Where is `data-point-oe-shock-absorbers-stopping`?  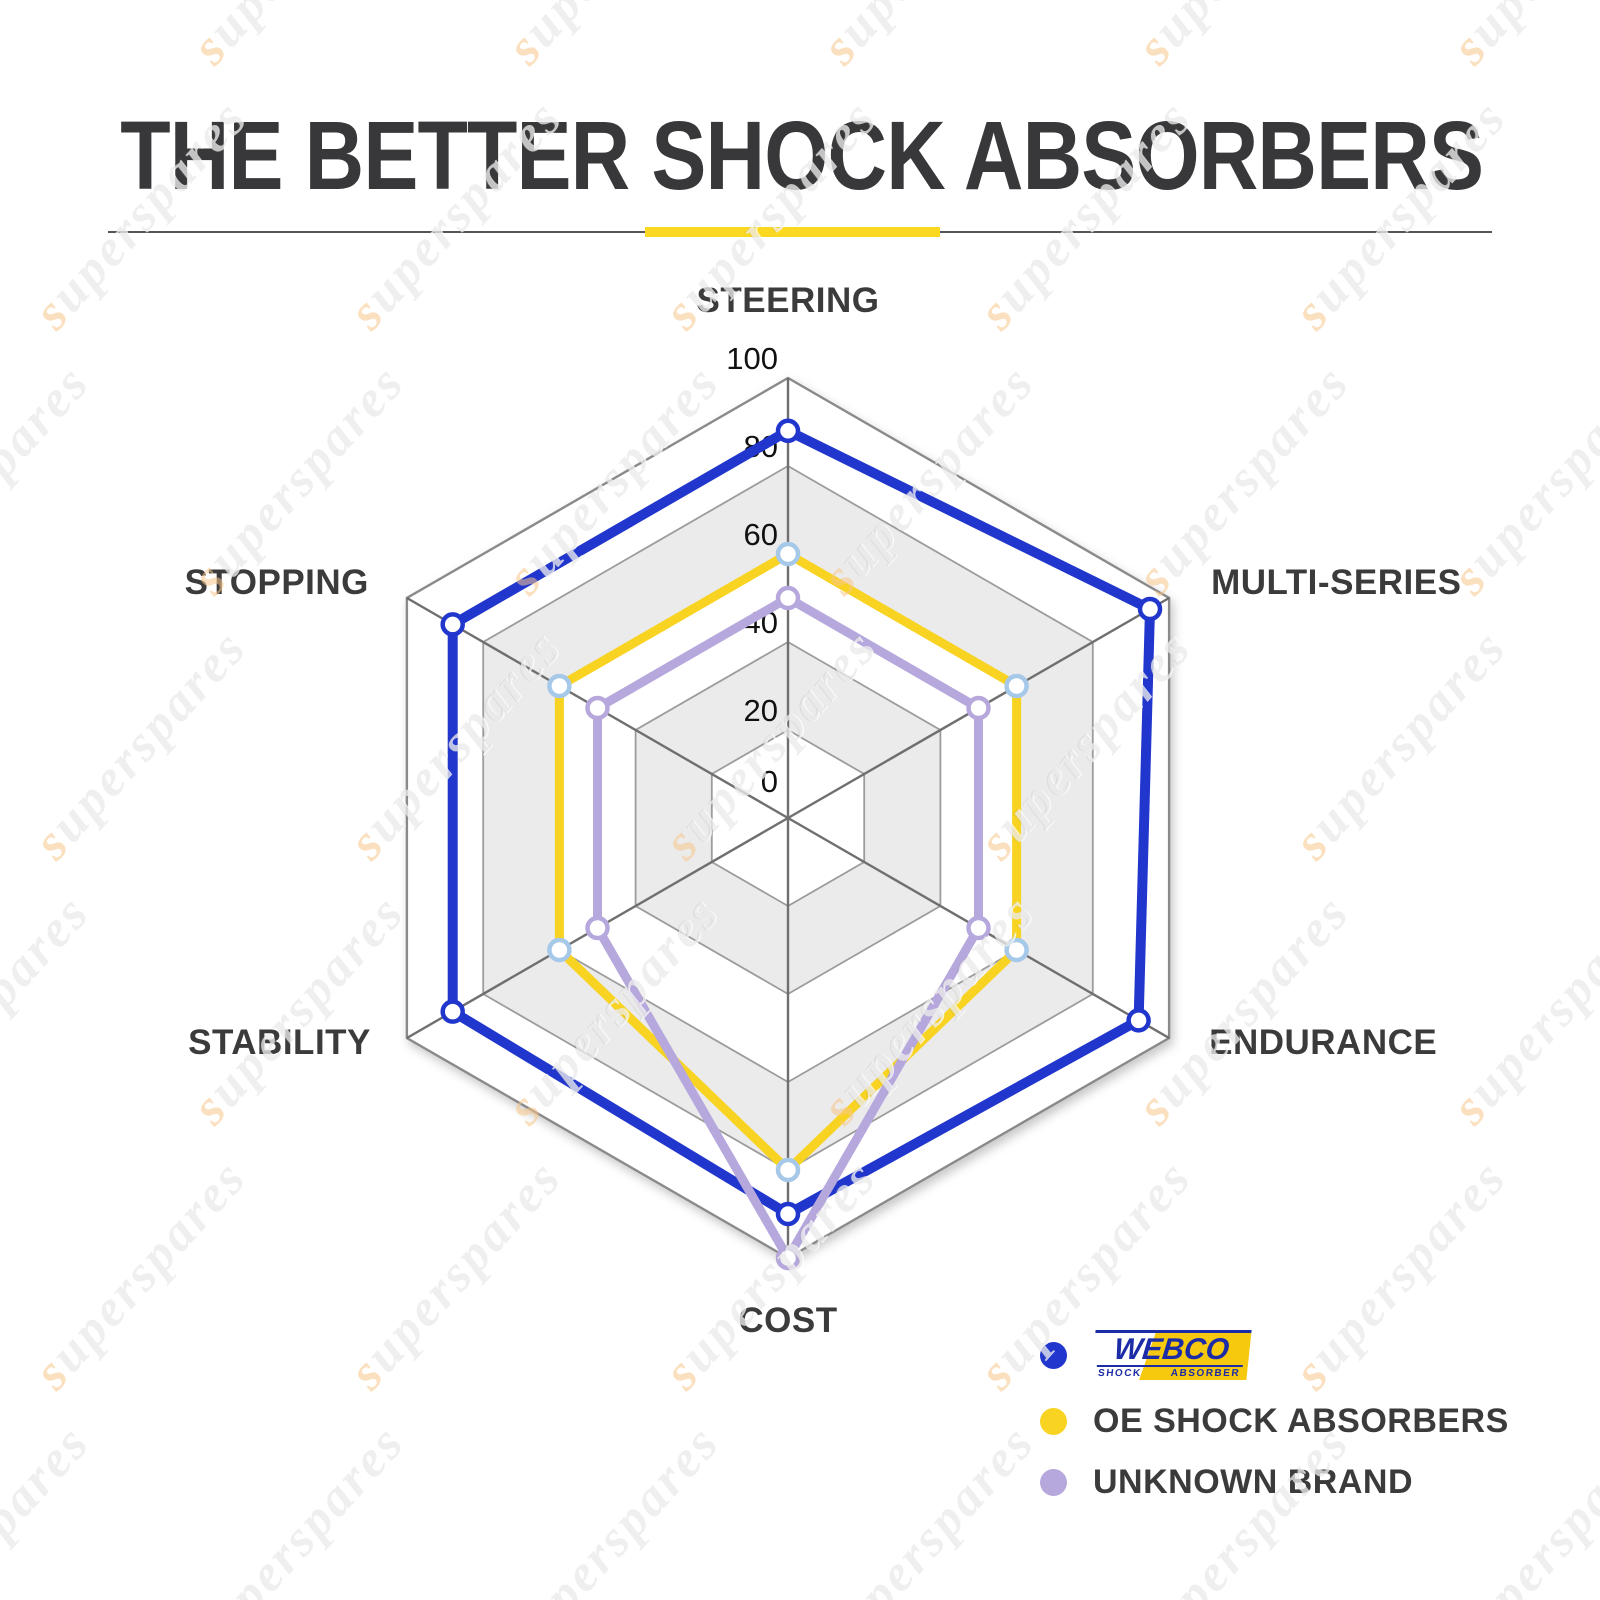 data-point-oe-shock-absorbers-stopping is located at coordinates (559, 686).